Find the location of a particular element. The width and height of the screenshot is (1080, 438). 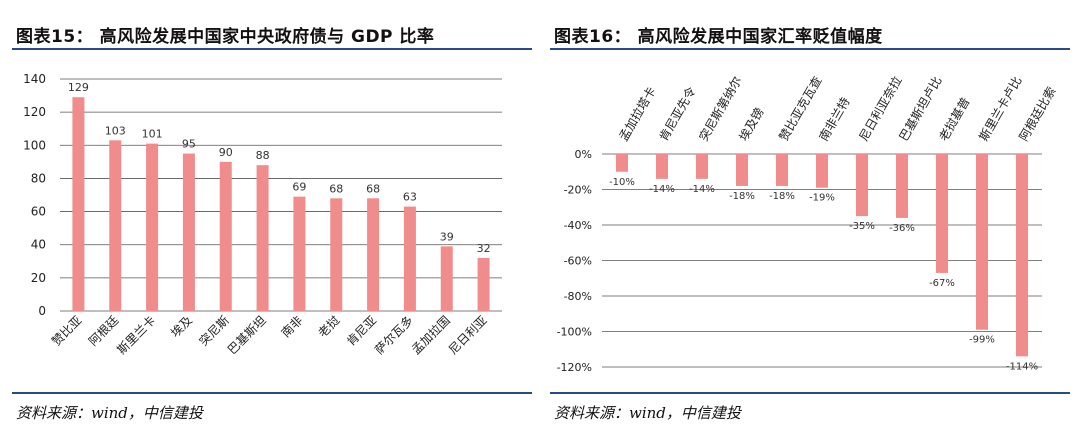

left-source-note: 资料来源：wind，中信建投 is located at coordinates (109, 413).